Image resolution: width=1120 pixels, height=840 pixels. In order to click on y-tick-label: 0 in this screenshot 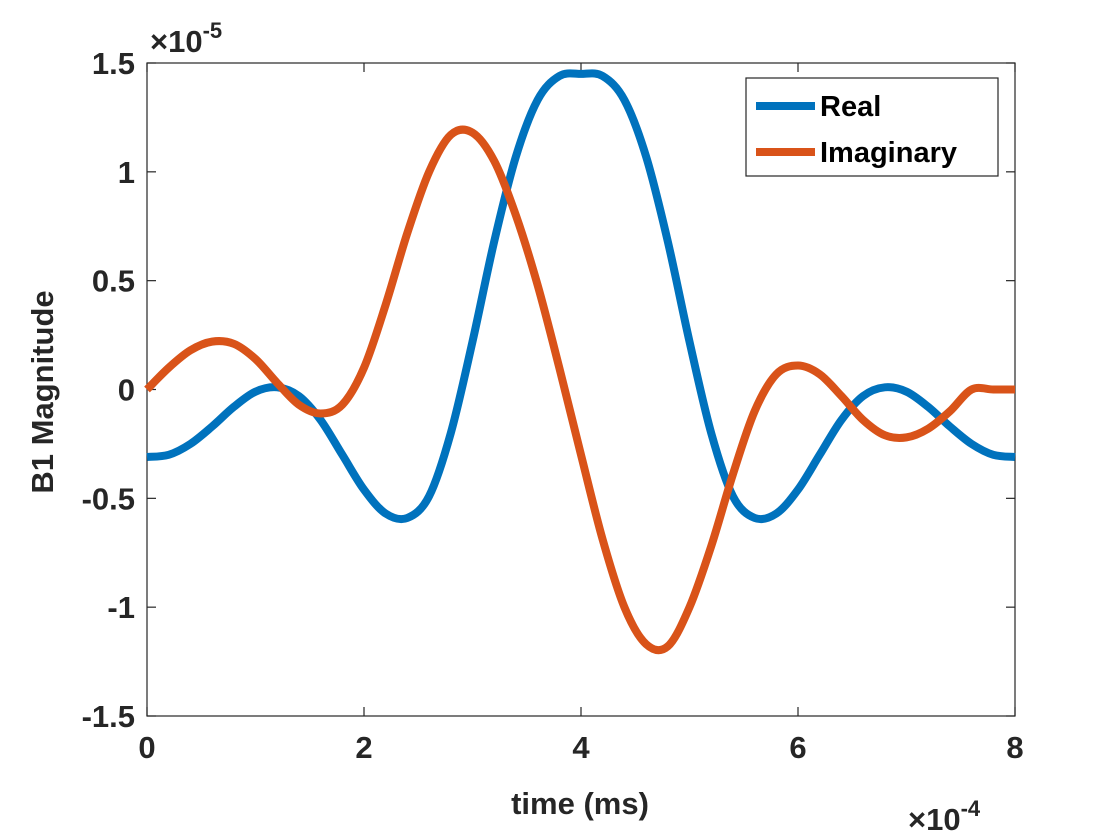, I will do `click(126, 390)`.